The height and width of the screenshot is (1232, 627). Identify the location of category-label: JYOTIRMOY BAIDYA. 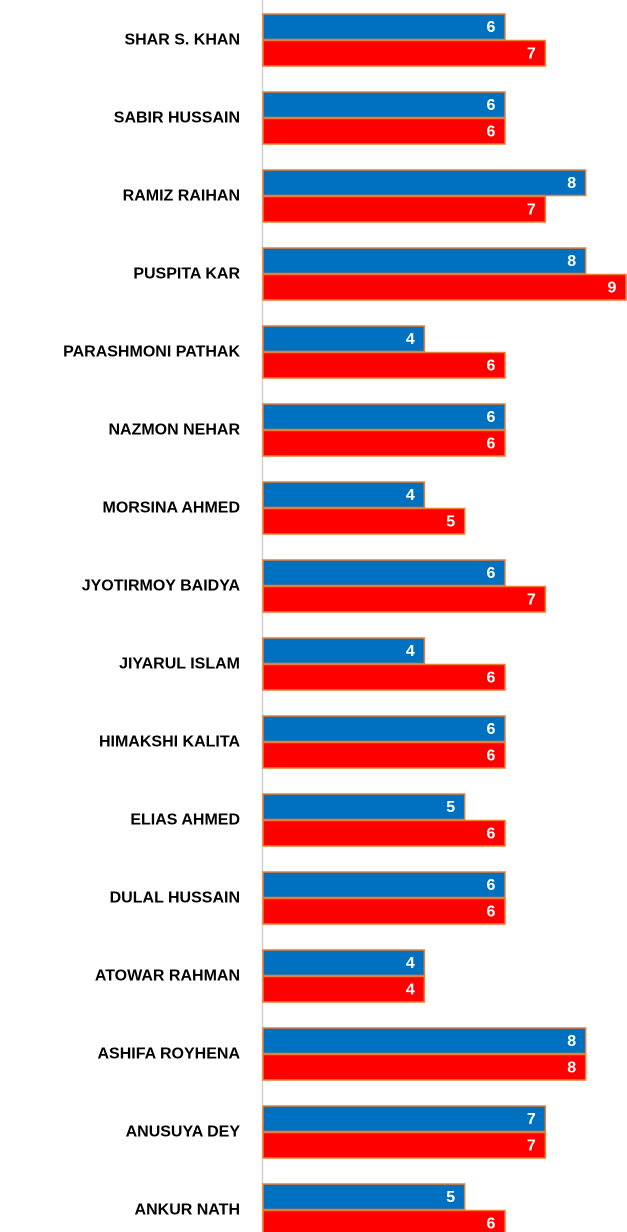
(161, 586).